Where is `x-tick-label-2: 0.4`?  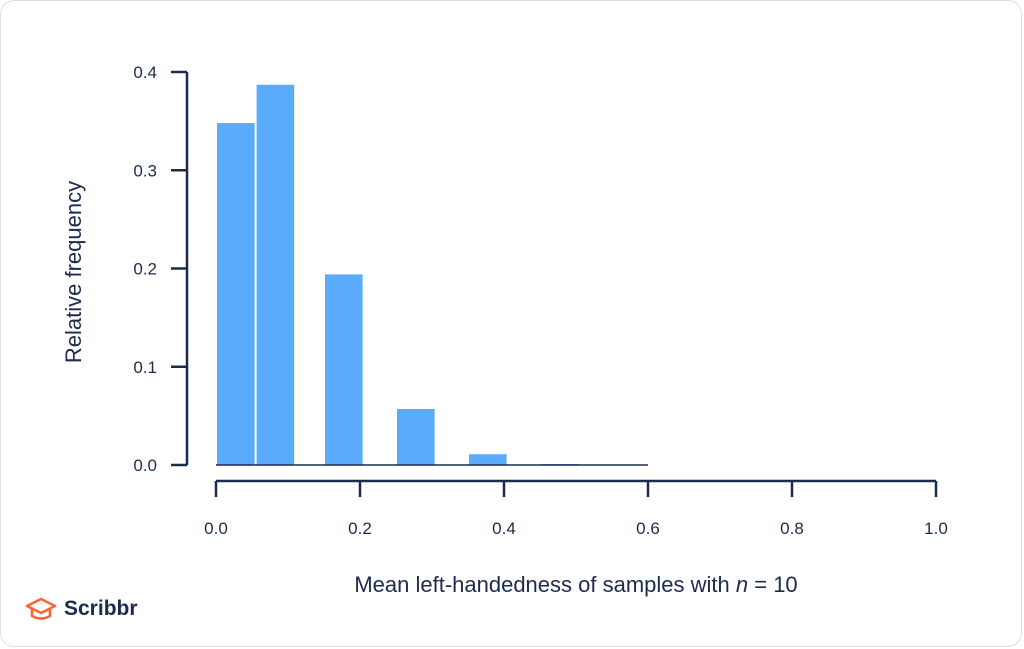
x-tick-label-2: 0.4 is located at coordinates (504, 528).